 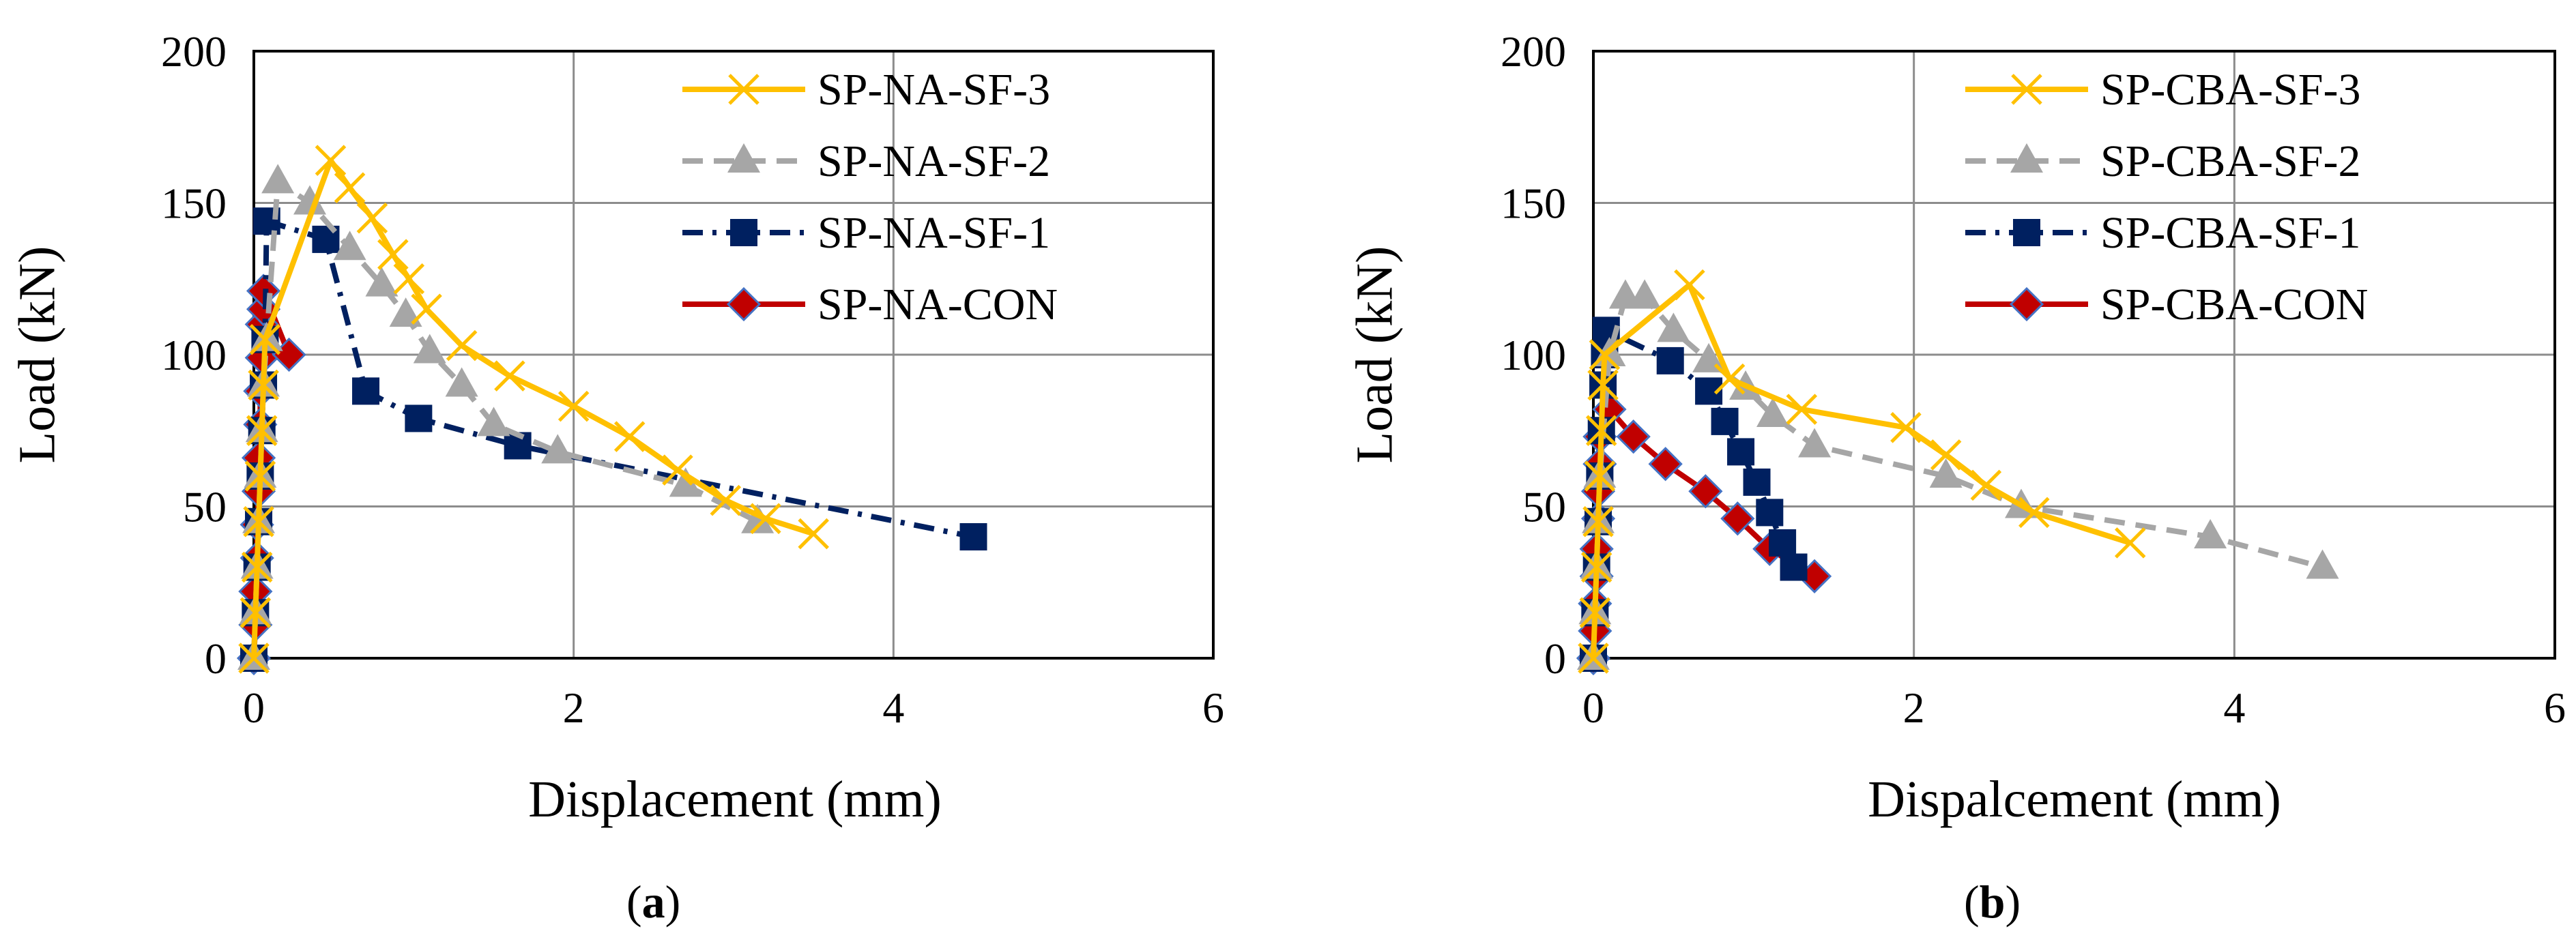 I want to click on legend-label: SP-CBA-SF-1, so click(x=2230, y=233).